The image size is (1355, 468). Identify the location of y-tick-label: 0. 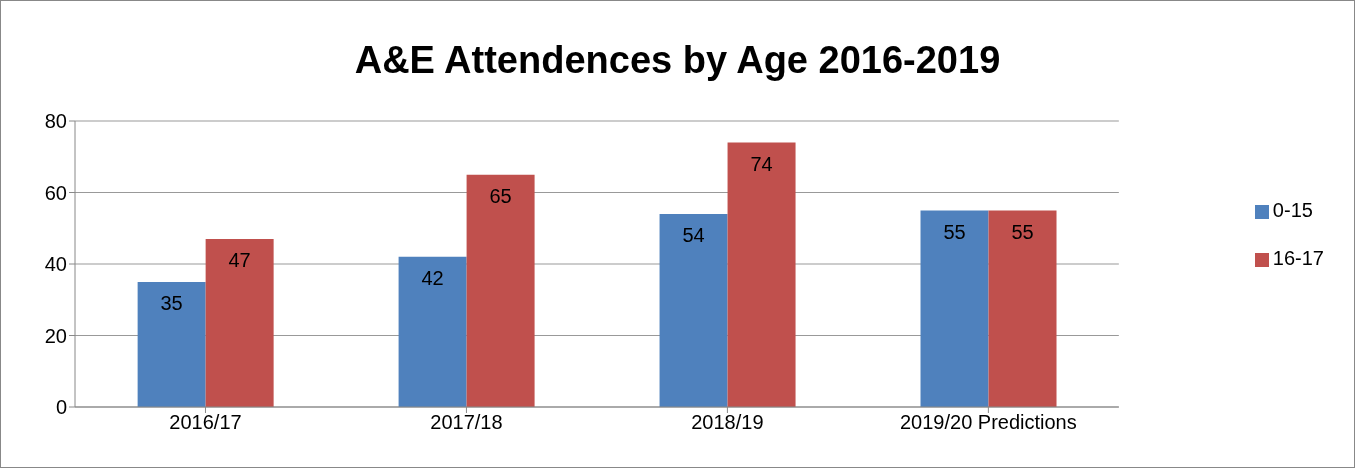
(61, 407).